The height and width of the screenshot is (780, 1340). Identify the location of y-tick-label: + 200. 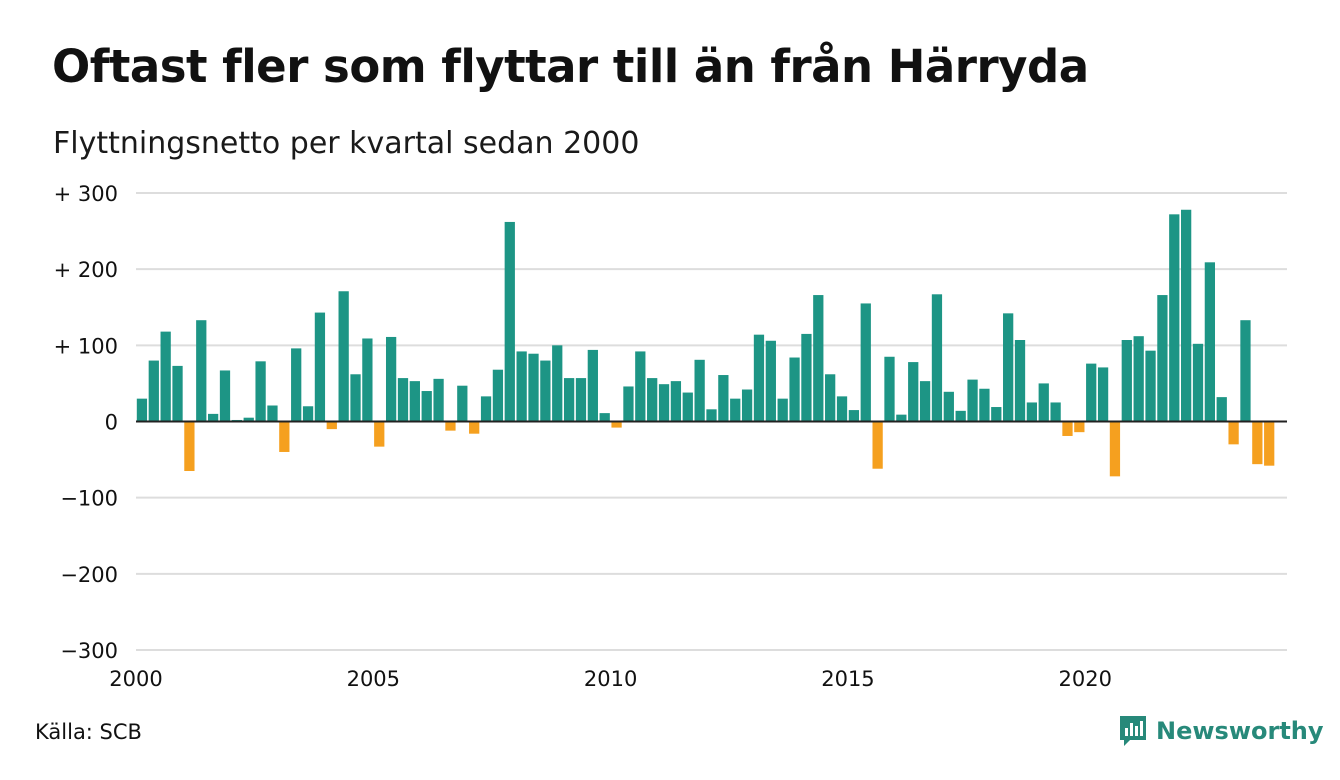
(86, 270).